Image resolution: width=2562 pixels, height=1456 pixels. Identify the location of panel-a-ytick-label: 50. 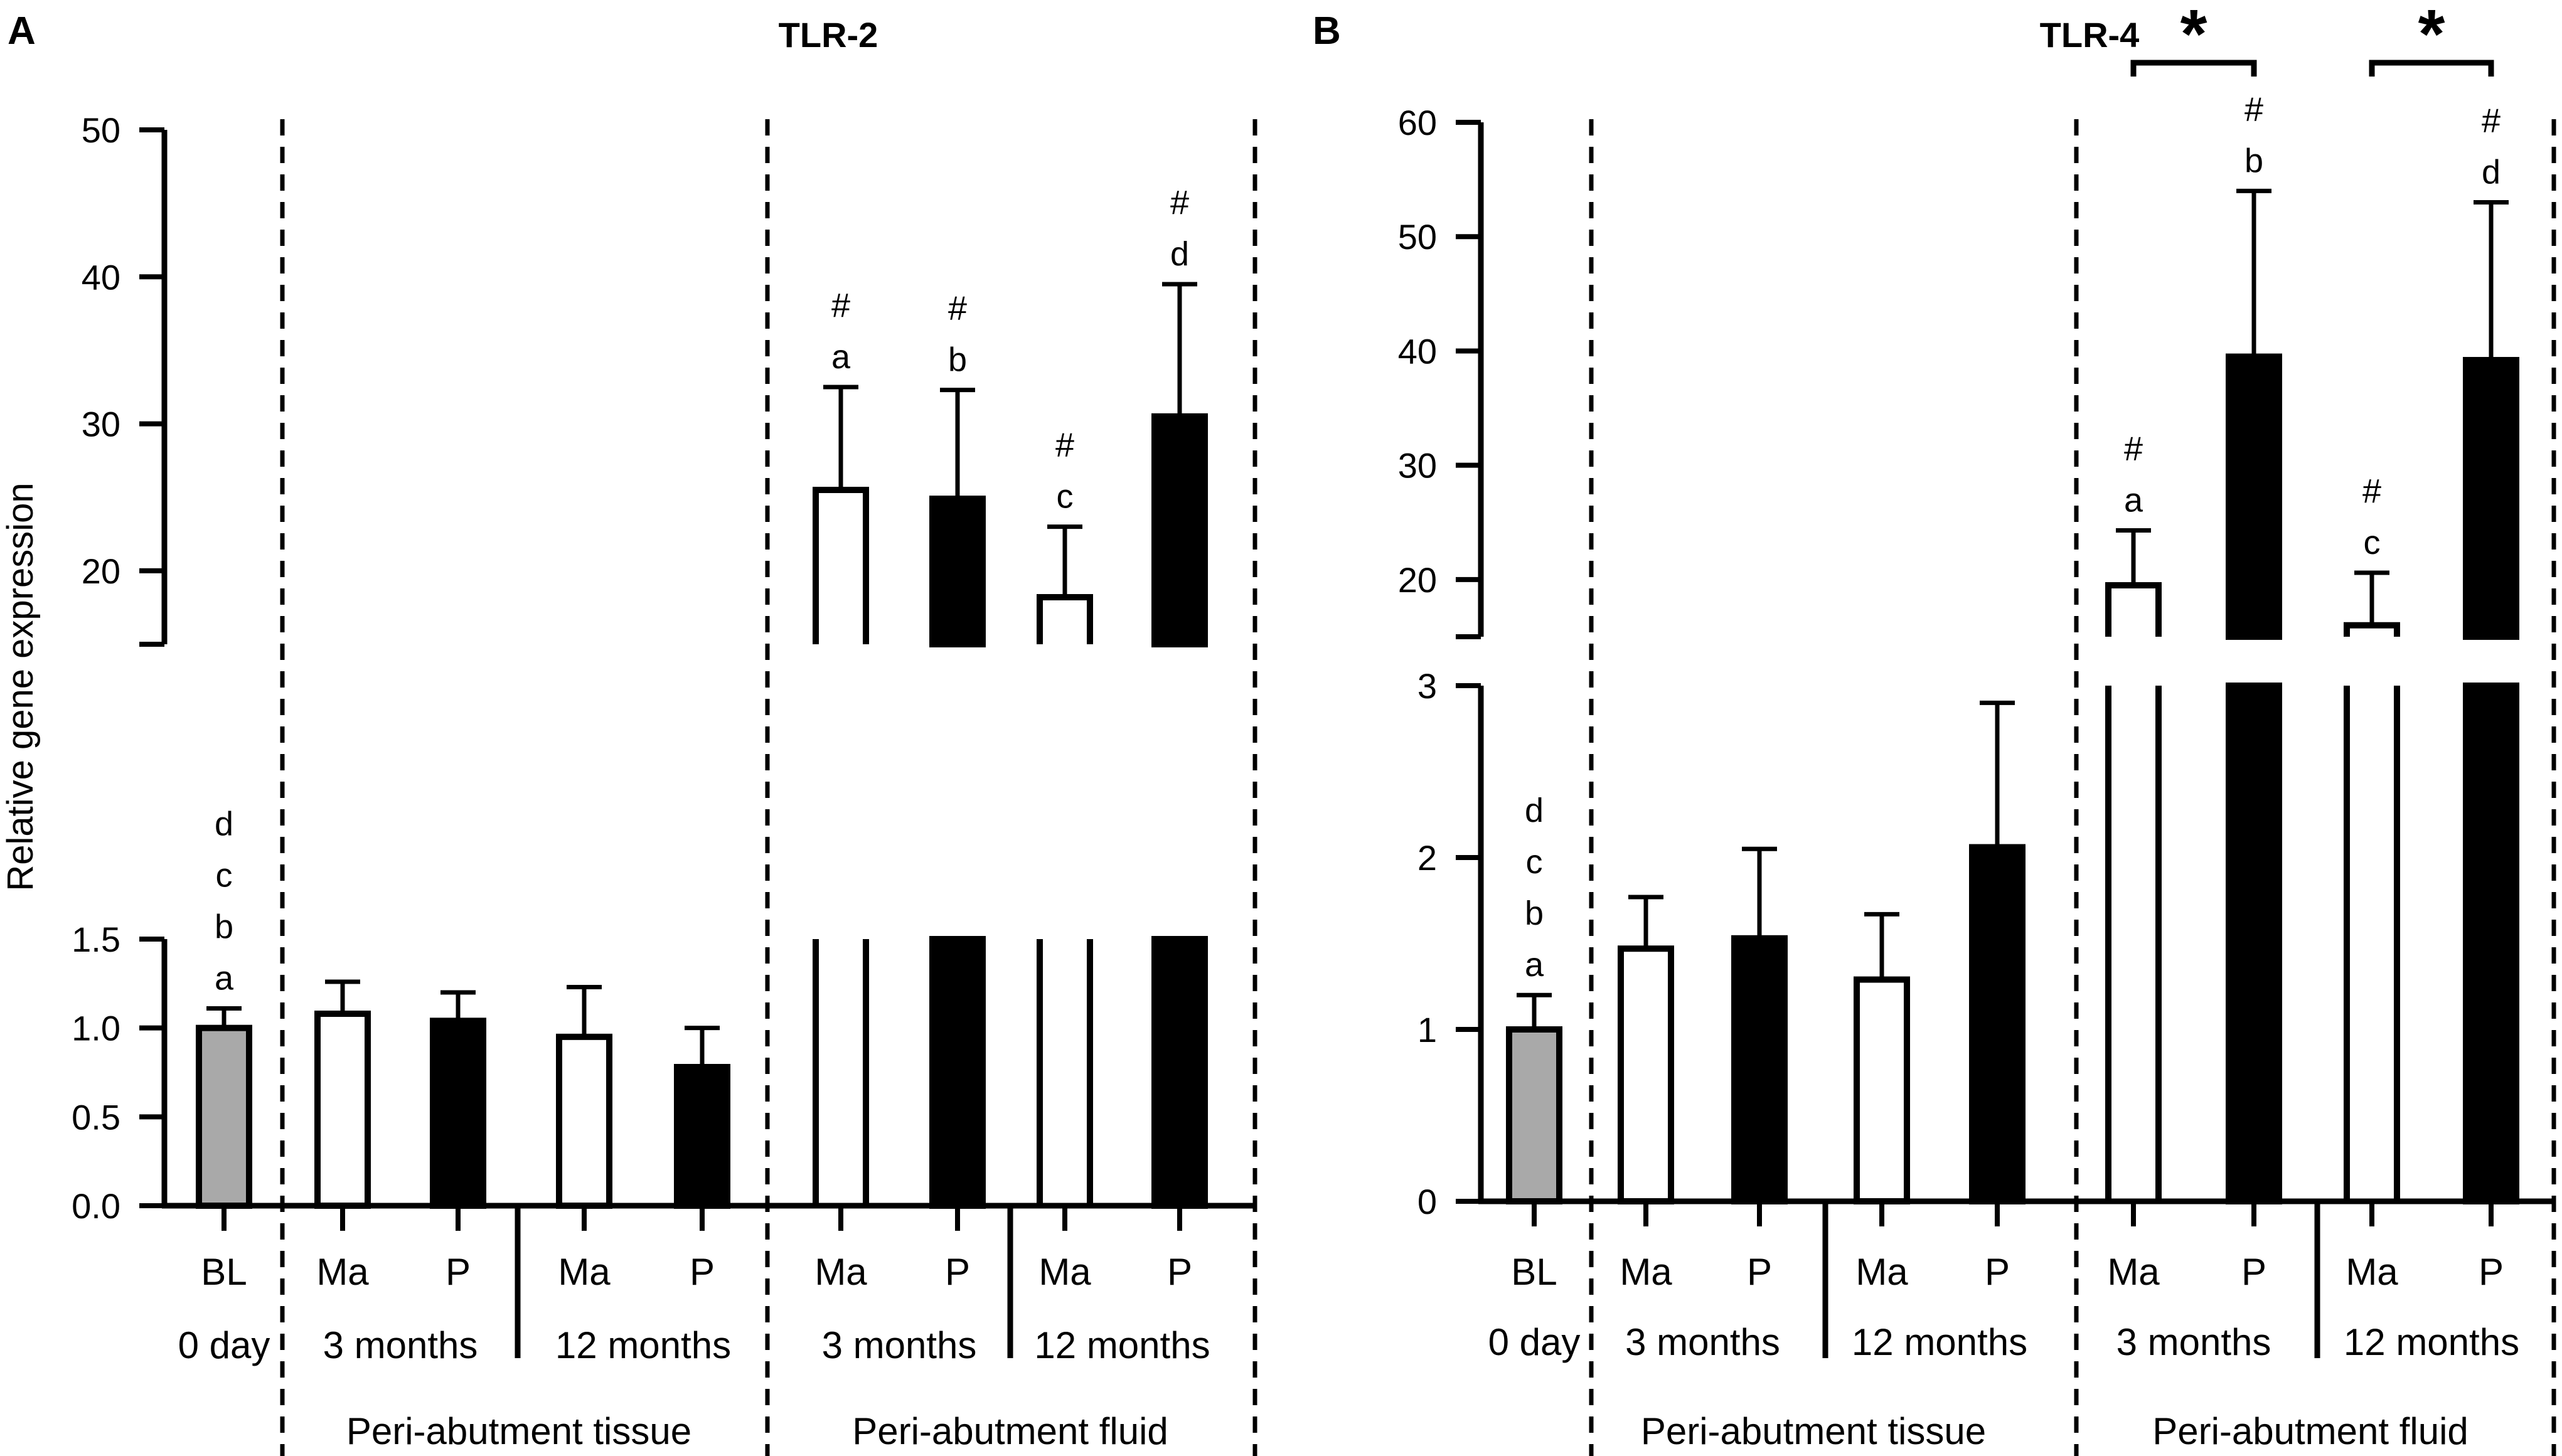
(101, 130).